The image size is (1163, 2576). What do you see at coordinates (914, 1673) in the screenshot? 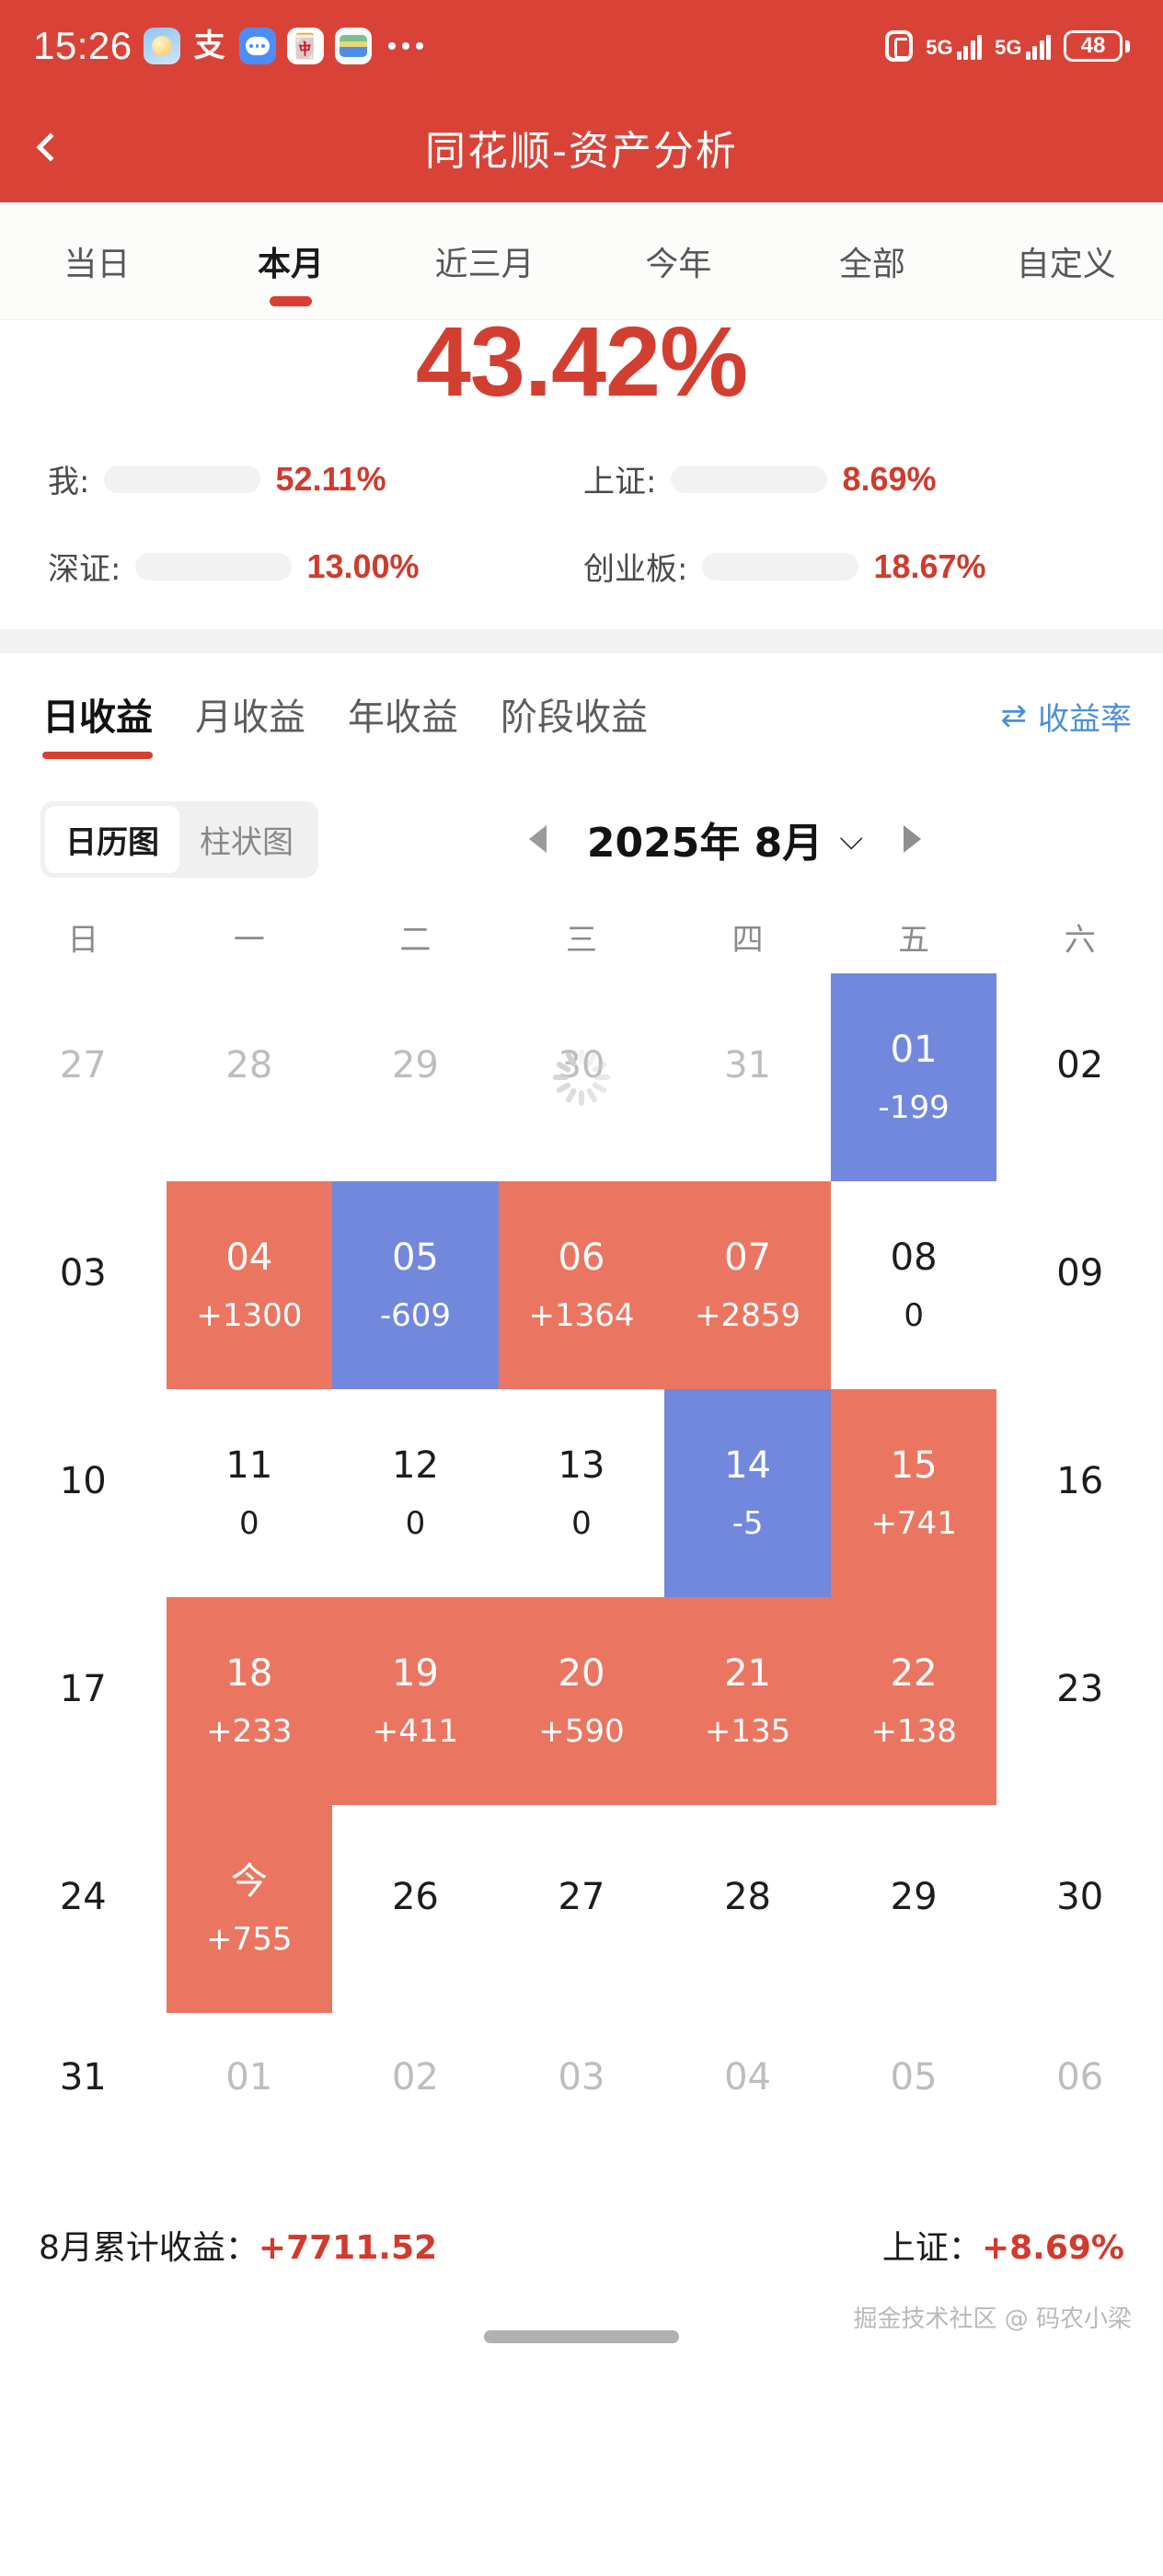
I see `day-number: 22` at bounding box center [914, 1673].